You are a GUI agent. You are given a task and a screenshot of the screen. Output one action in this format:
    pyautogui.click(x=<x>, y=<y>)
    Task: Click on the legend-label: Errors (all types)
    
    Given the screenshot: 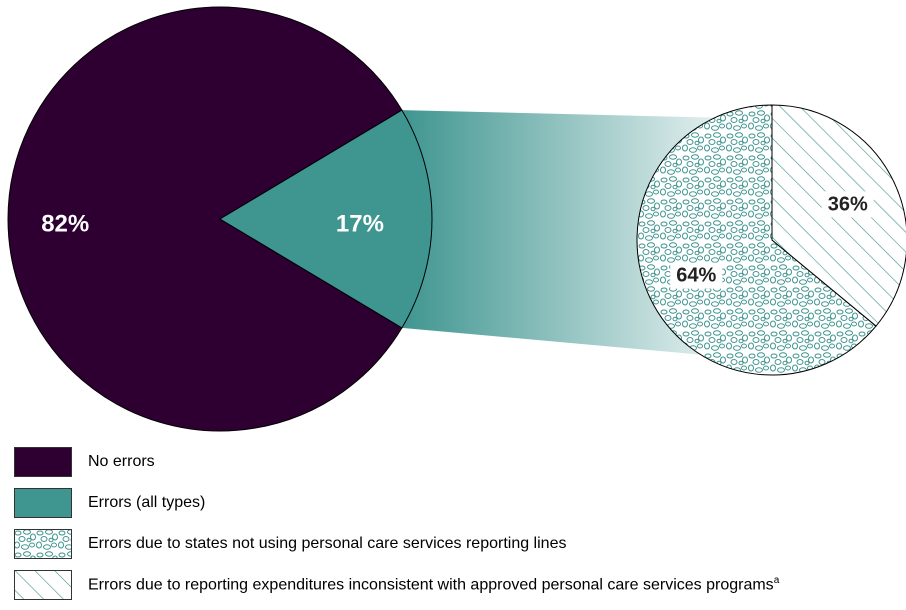 What is the action you would take?
    pyautogui.click(x=147, y=502)
    